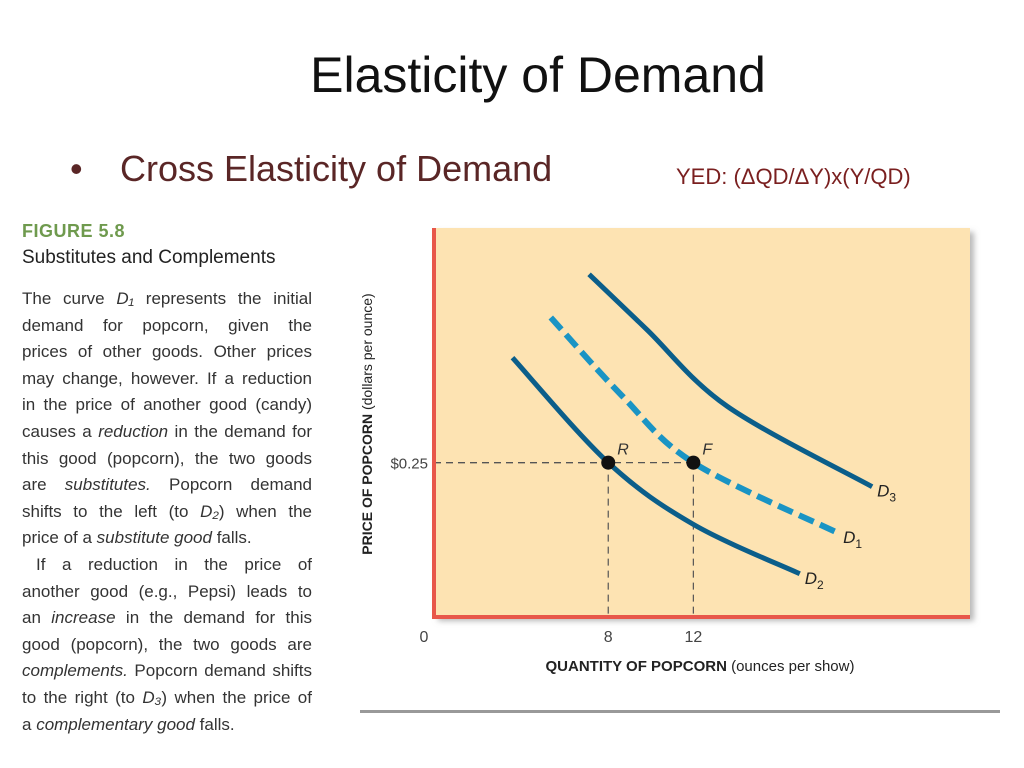 The width and height of the screenshot is (1024, 768). I want to click on caption-text: increase, so click(83, 618).